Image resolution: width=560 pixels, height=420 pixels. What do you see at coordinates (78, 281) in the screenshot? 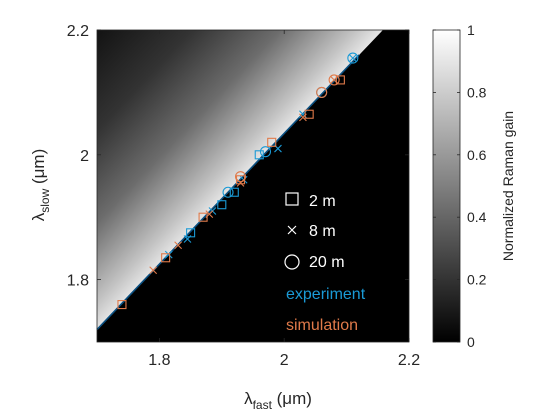
I see `y-tick-label: 1.8` at bounding box center [78, 281].